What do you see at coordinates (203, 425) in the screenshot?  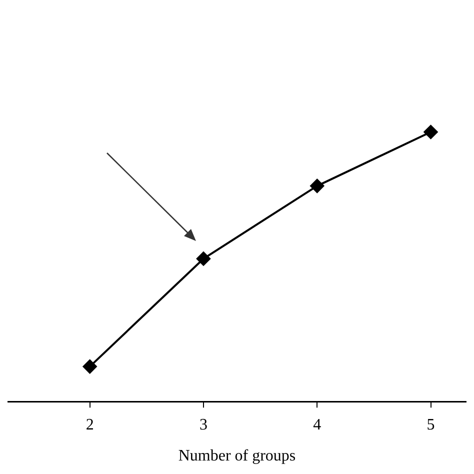 I see `x-tick-label: 3` at bounding box center [203, 425].